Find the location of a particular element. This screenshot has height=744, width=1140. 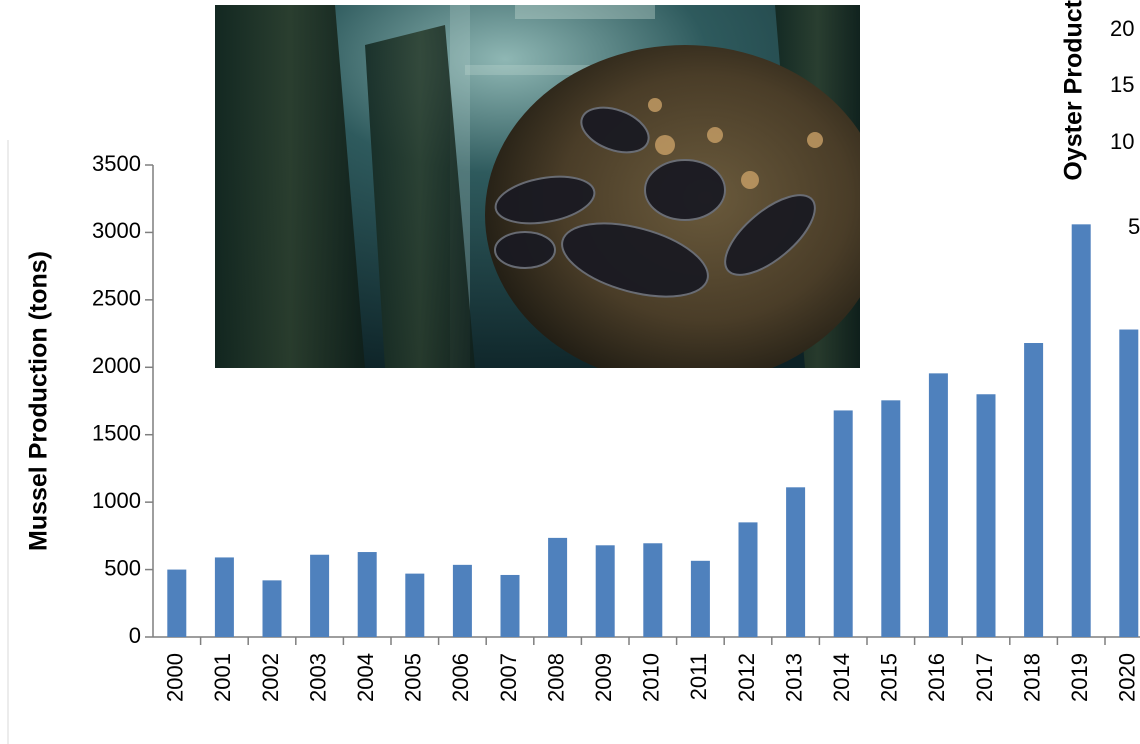

bar-2008 is located at coordinates (558, 587).